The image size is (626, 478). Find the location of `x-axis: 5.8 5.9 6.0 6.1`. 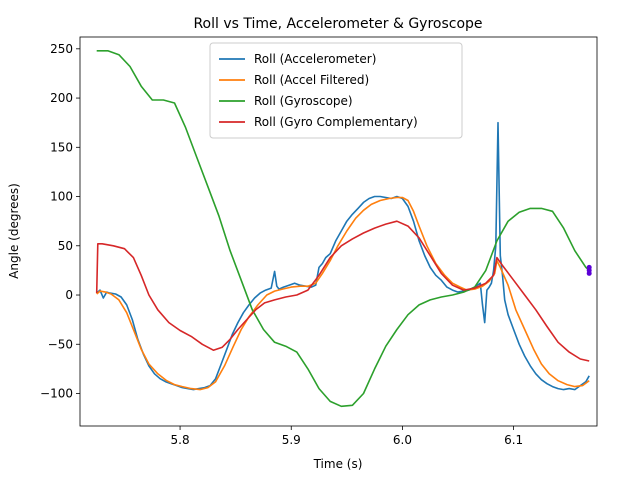

x-axis: 5.8 5.9 6.0 6.1 is located at coordinates (347, 436).